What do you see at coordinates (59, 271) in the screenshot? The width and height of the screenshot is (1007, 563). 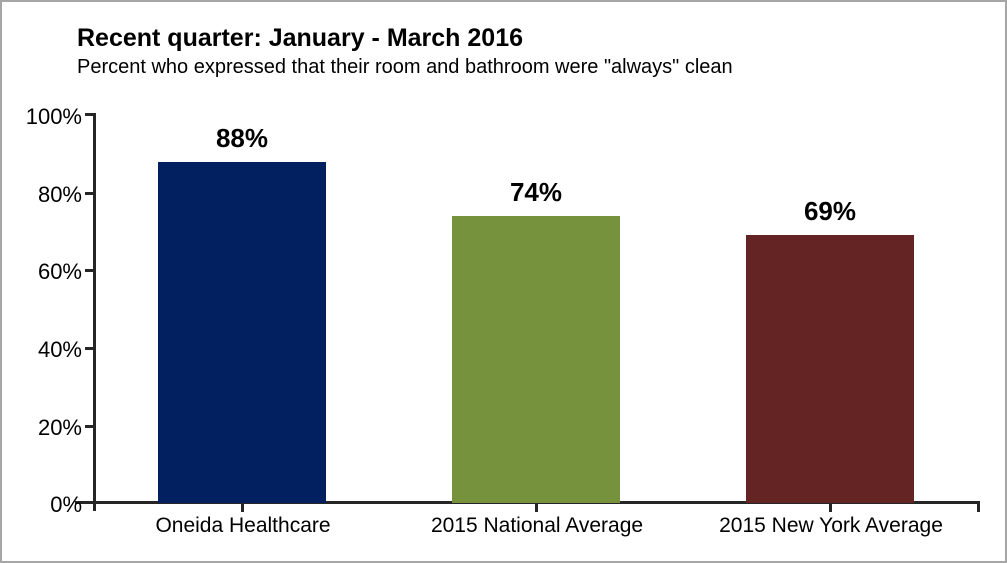 I see `y-axis-tick-label: 60%` at bounding box center [59, 271].